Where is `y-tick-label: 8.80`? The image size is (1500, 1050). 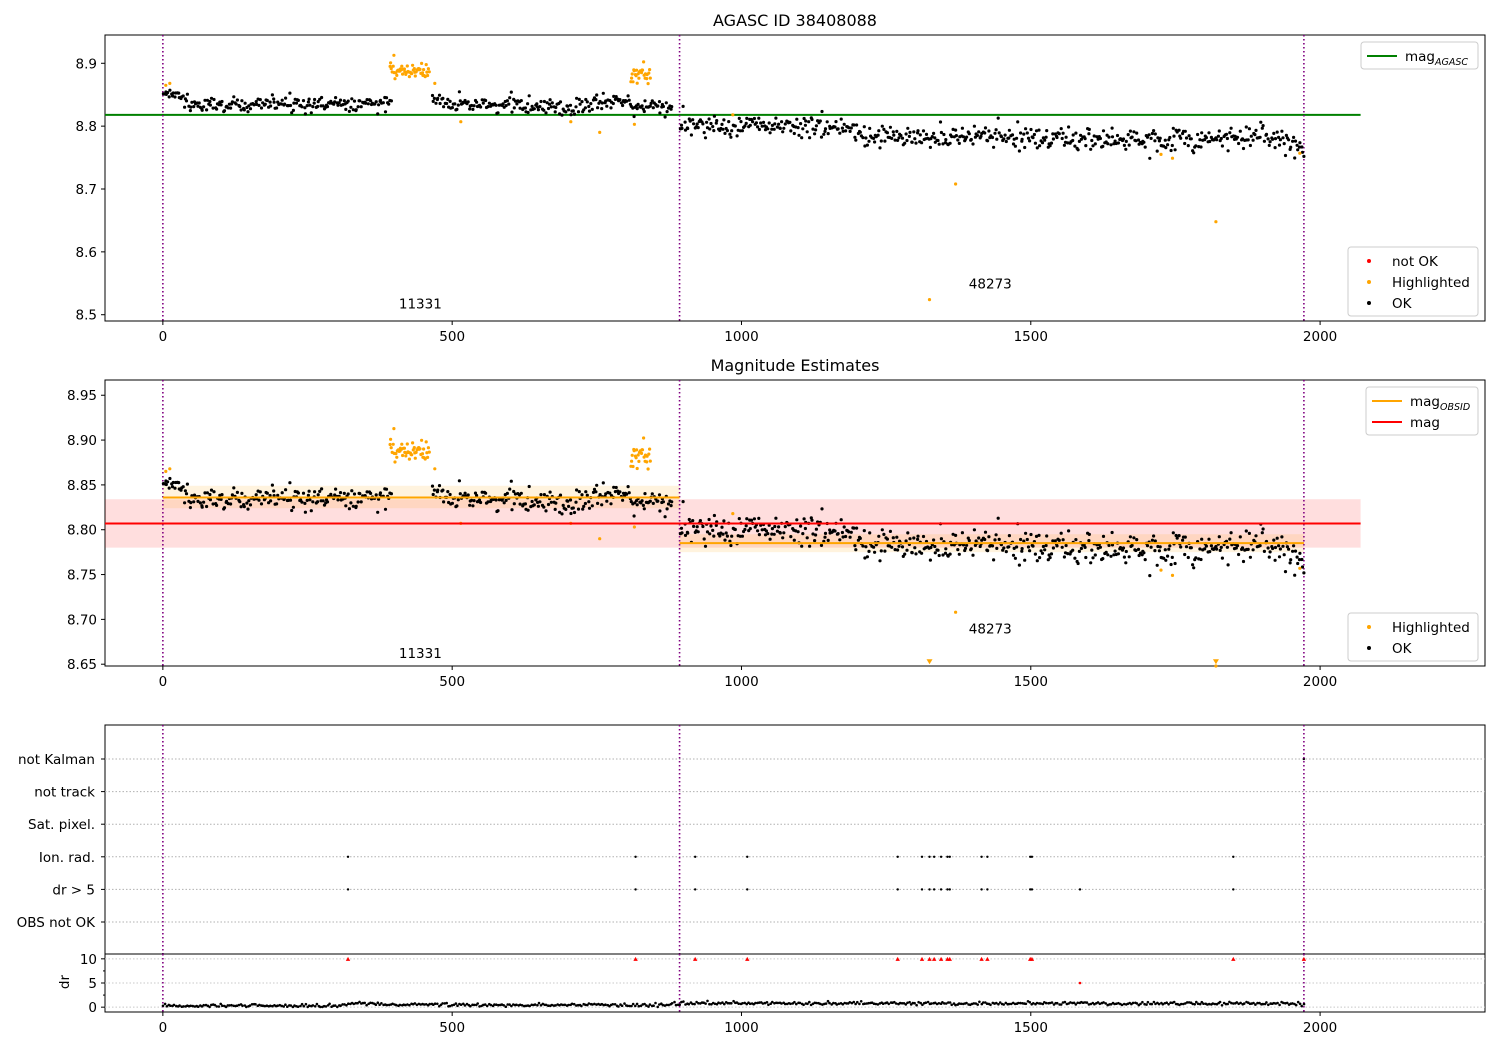 y-tick-label: 8.80 is located at coordinates (82, 531).